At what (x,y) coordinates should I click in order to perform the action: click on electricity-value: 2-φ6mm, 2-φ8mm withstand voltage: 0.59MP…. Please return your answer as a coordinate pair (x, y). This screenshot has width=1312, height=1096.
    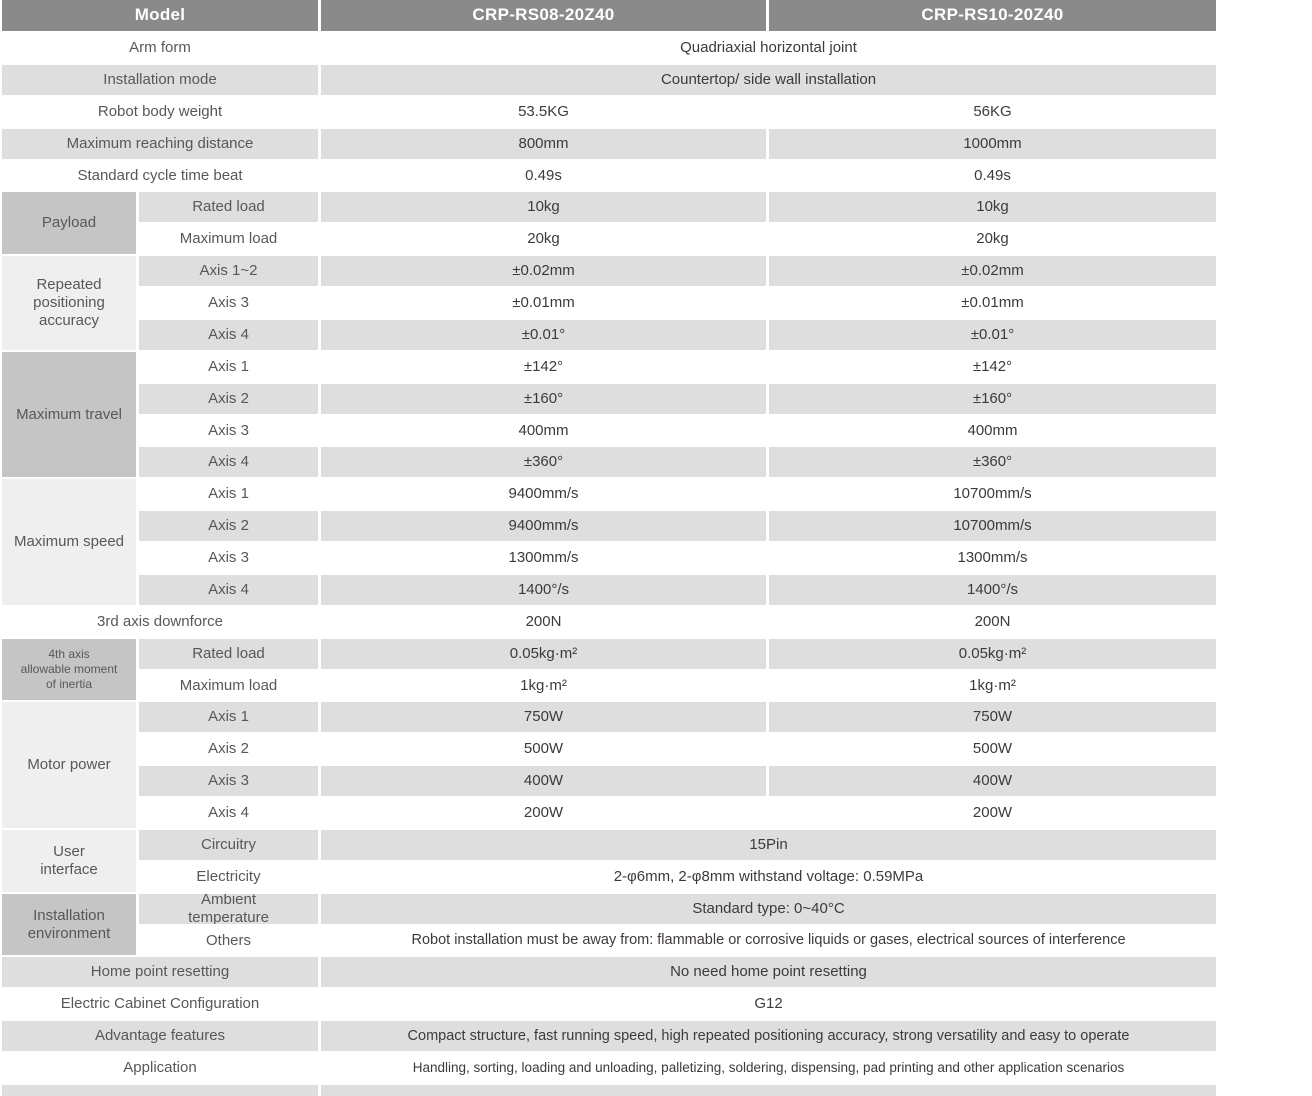
    Looking at the image, I should click on (768, 876).